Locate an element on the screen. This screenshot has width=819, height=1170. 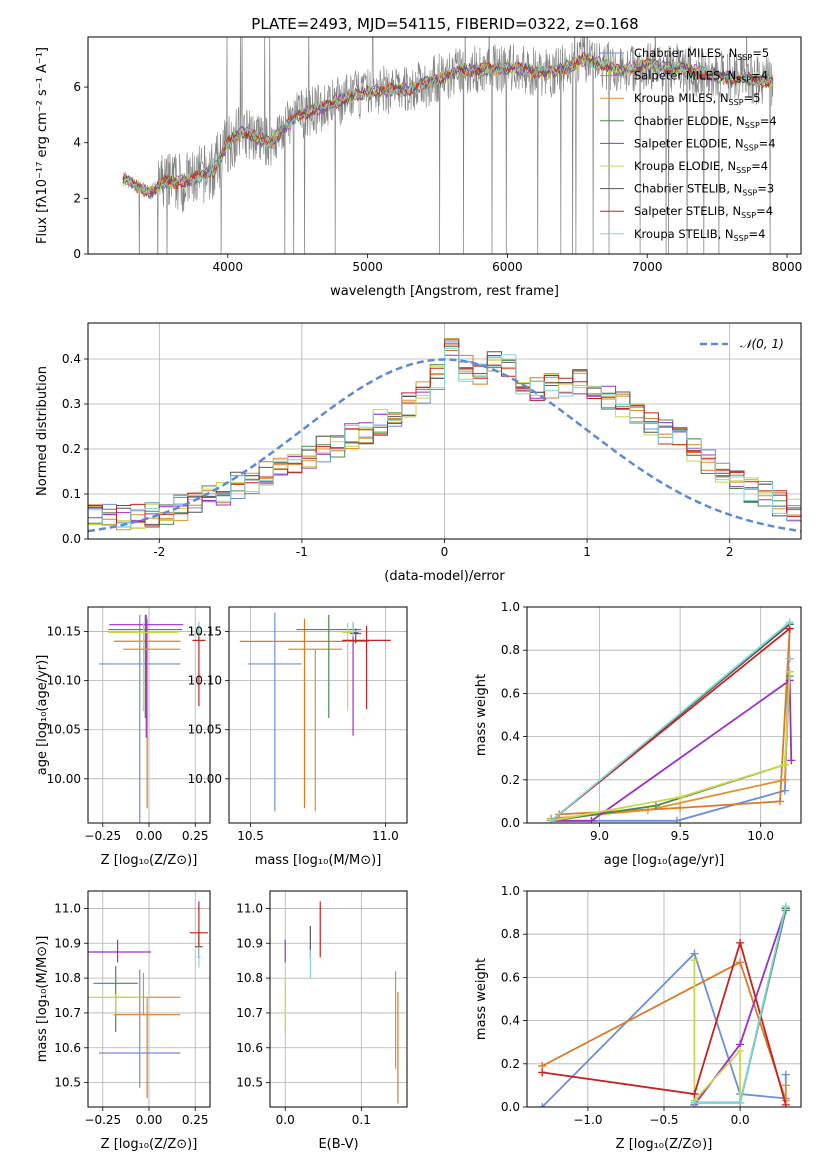
y-tick-label: 10.9 is located at coordinates (67, 943).